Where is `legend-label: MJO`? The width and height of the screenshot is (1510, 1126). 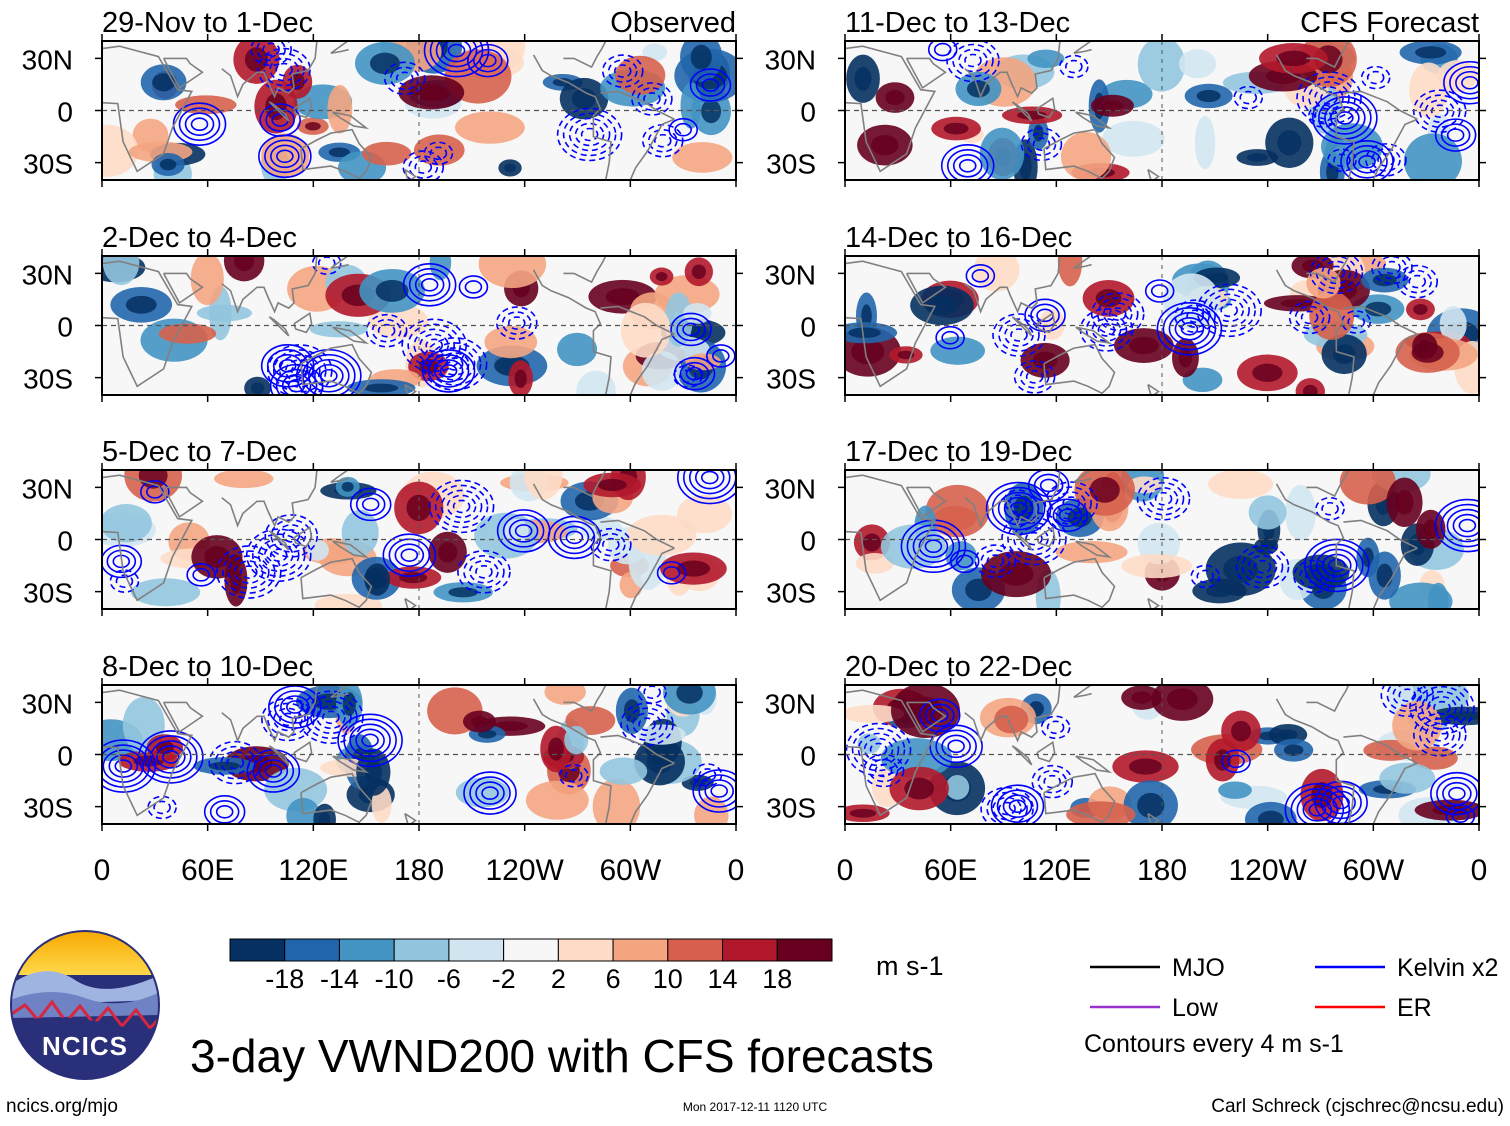 legend-label: MJO is located at coordinates (1198, 968).